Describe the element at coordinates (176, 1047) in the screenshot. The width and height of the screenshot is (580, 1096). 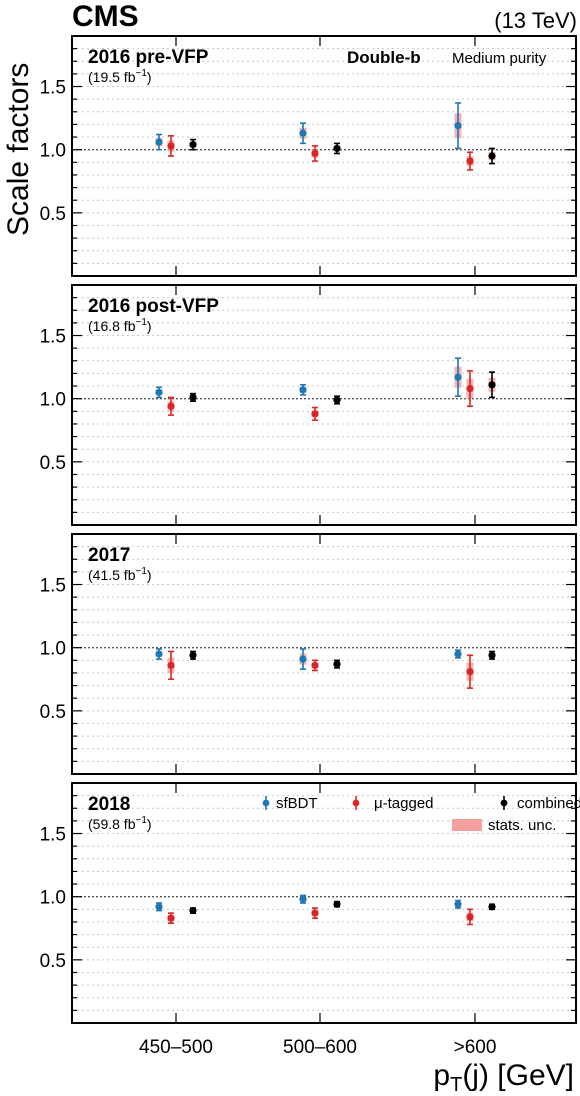
I see `x-tick-label: 450–500` at that location.